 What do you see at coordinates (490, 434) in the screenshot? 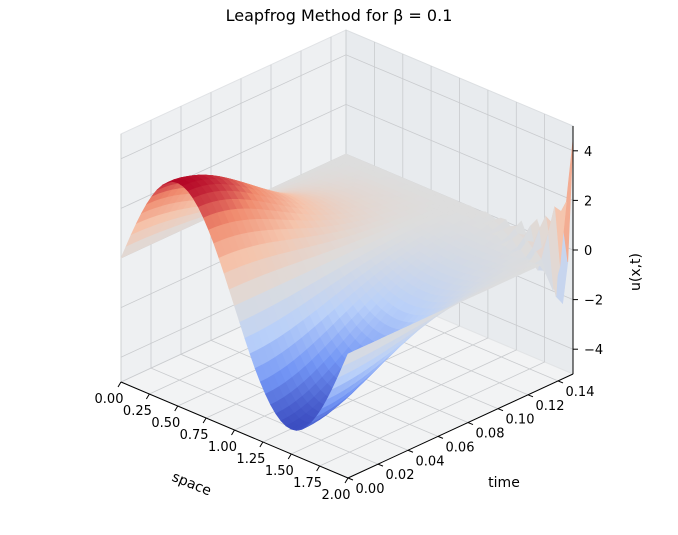
I see `y-tick-label: 0.08` at bounding box center [490, 434].